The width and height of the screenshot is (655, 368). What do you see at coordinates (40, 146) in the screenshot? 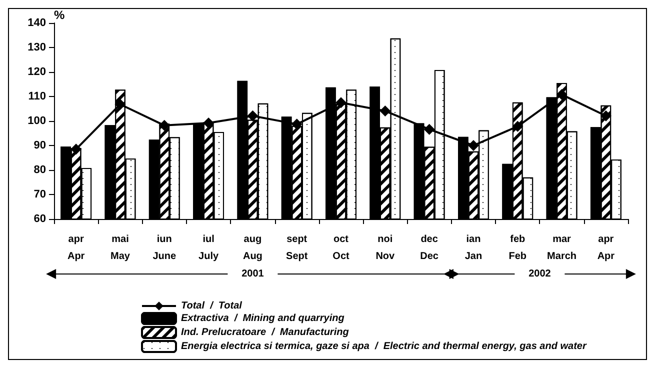
I see `y-tick-label: 90` at bounding box center [40, 146].